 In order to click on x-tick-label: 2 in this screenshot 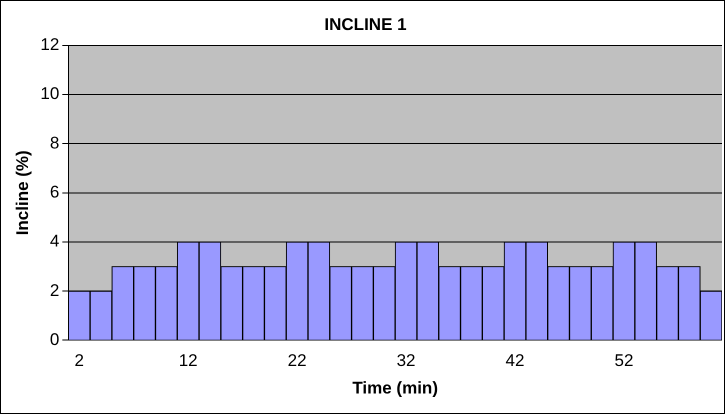, I will do `click(79, 360)`.